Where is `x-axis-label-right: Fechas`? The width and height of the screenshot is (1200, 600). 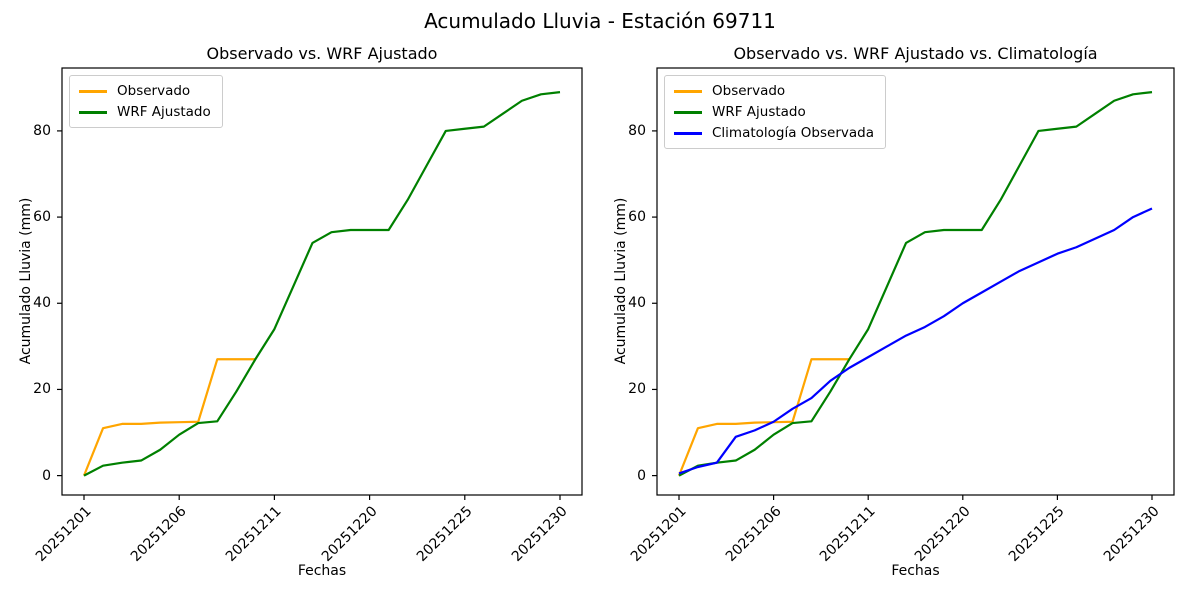 x-axis-label-right: Fechas is located at coordinates (915, 571).